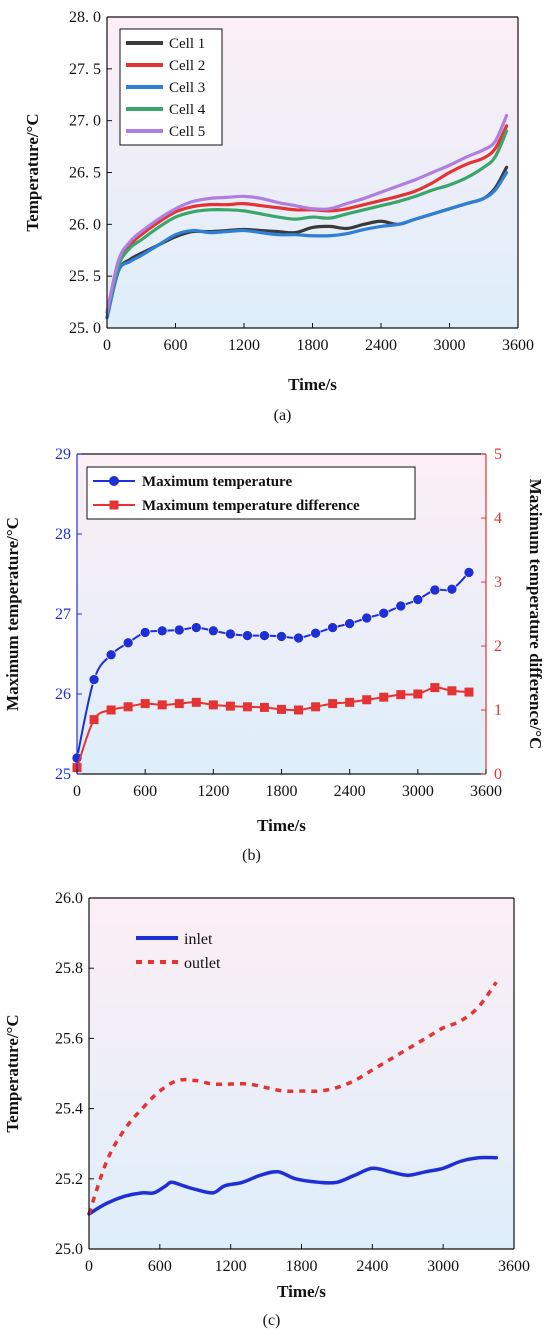 The width and height of the screenshot is (550, 1342). I want to click on legend-label: Maximum temperature, so click(217, 482).